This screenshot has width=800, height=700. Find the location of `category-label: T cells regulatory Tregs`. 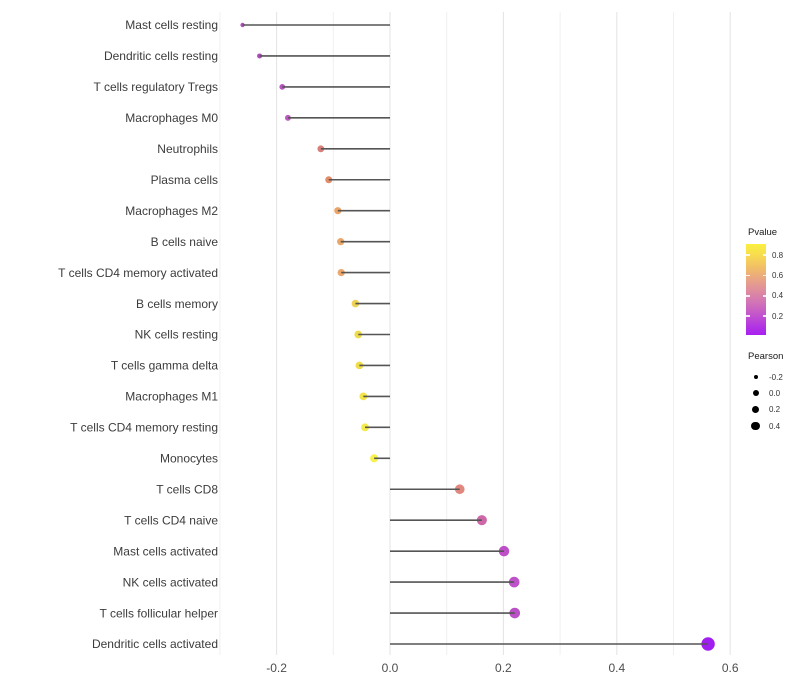

category-label: T cells regulatory Tregs is located at coordinates (156, 87).